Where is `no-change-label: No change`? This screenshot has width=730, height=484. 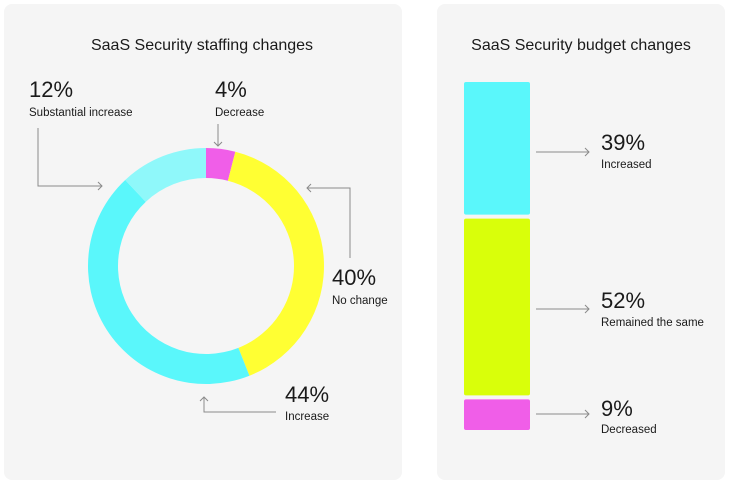 no-change-label: No change is located at coordinates (360, 301).